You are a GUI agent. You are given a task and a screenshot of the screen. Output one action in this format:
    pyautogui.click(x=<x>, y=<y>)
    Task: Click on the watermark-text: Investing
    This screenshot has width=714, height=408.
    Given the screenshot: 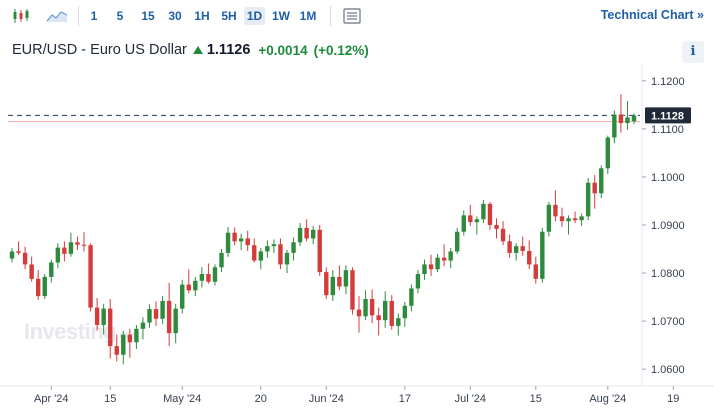 What is the action you would take?
    pyautogui.click(x=70, y=331)
    